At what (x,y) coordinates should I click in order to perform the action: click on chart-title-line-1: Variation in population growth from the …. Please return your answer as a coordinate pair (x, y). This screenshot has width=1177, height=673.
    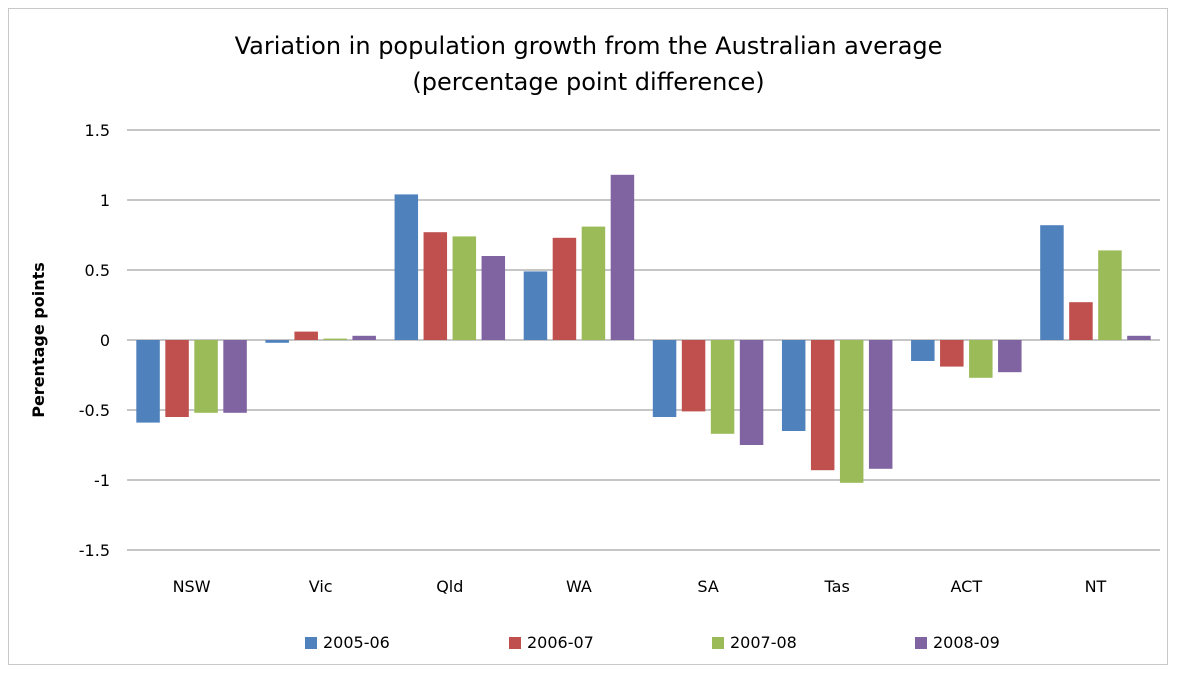
    Looking at the image, I should click on (588, 46).